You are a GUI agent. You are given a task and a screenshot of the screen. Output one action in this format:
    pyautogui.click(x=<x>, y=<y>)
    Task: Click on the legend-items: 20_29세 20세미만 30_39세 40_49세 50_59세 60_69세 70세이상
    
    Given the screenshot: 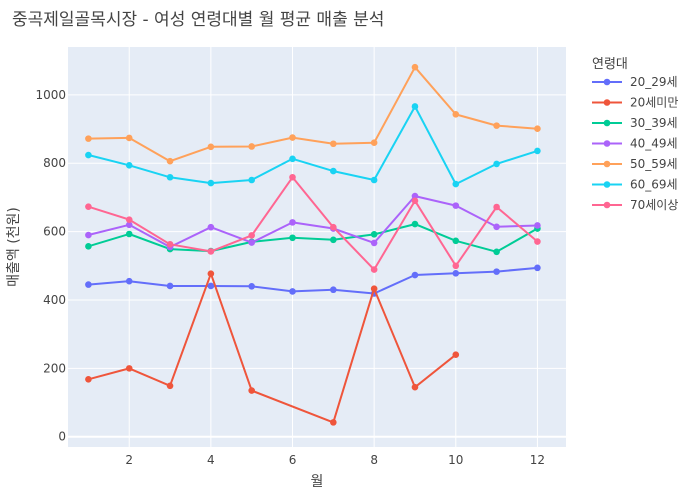 What is the action you would take?
    pyautogui.click(x=635, y=143)
    